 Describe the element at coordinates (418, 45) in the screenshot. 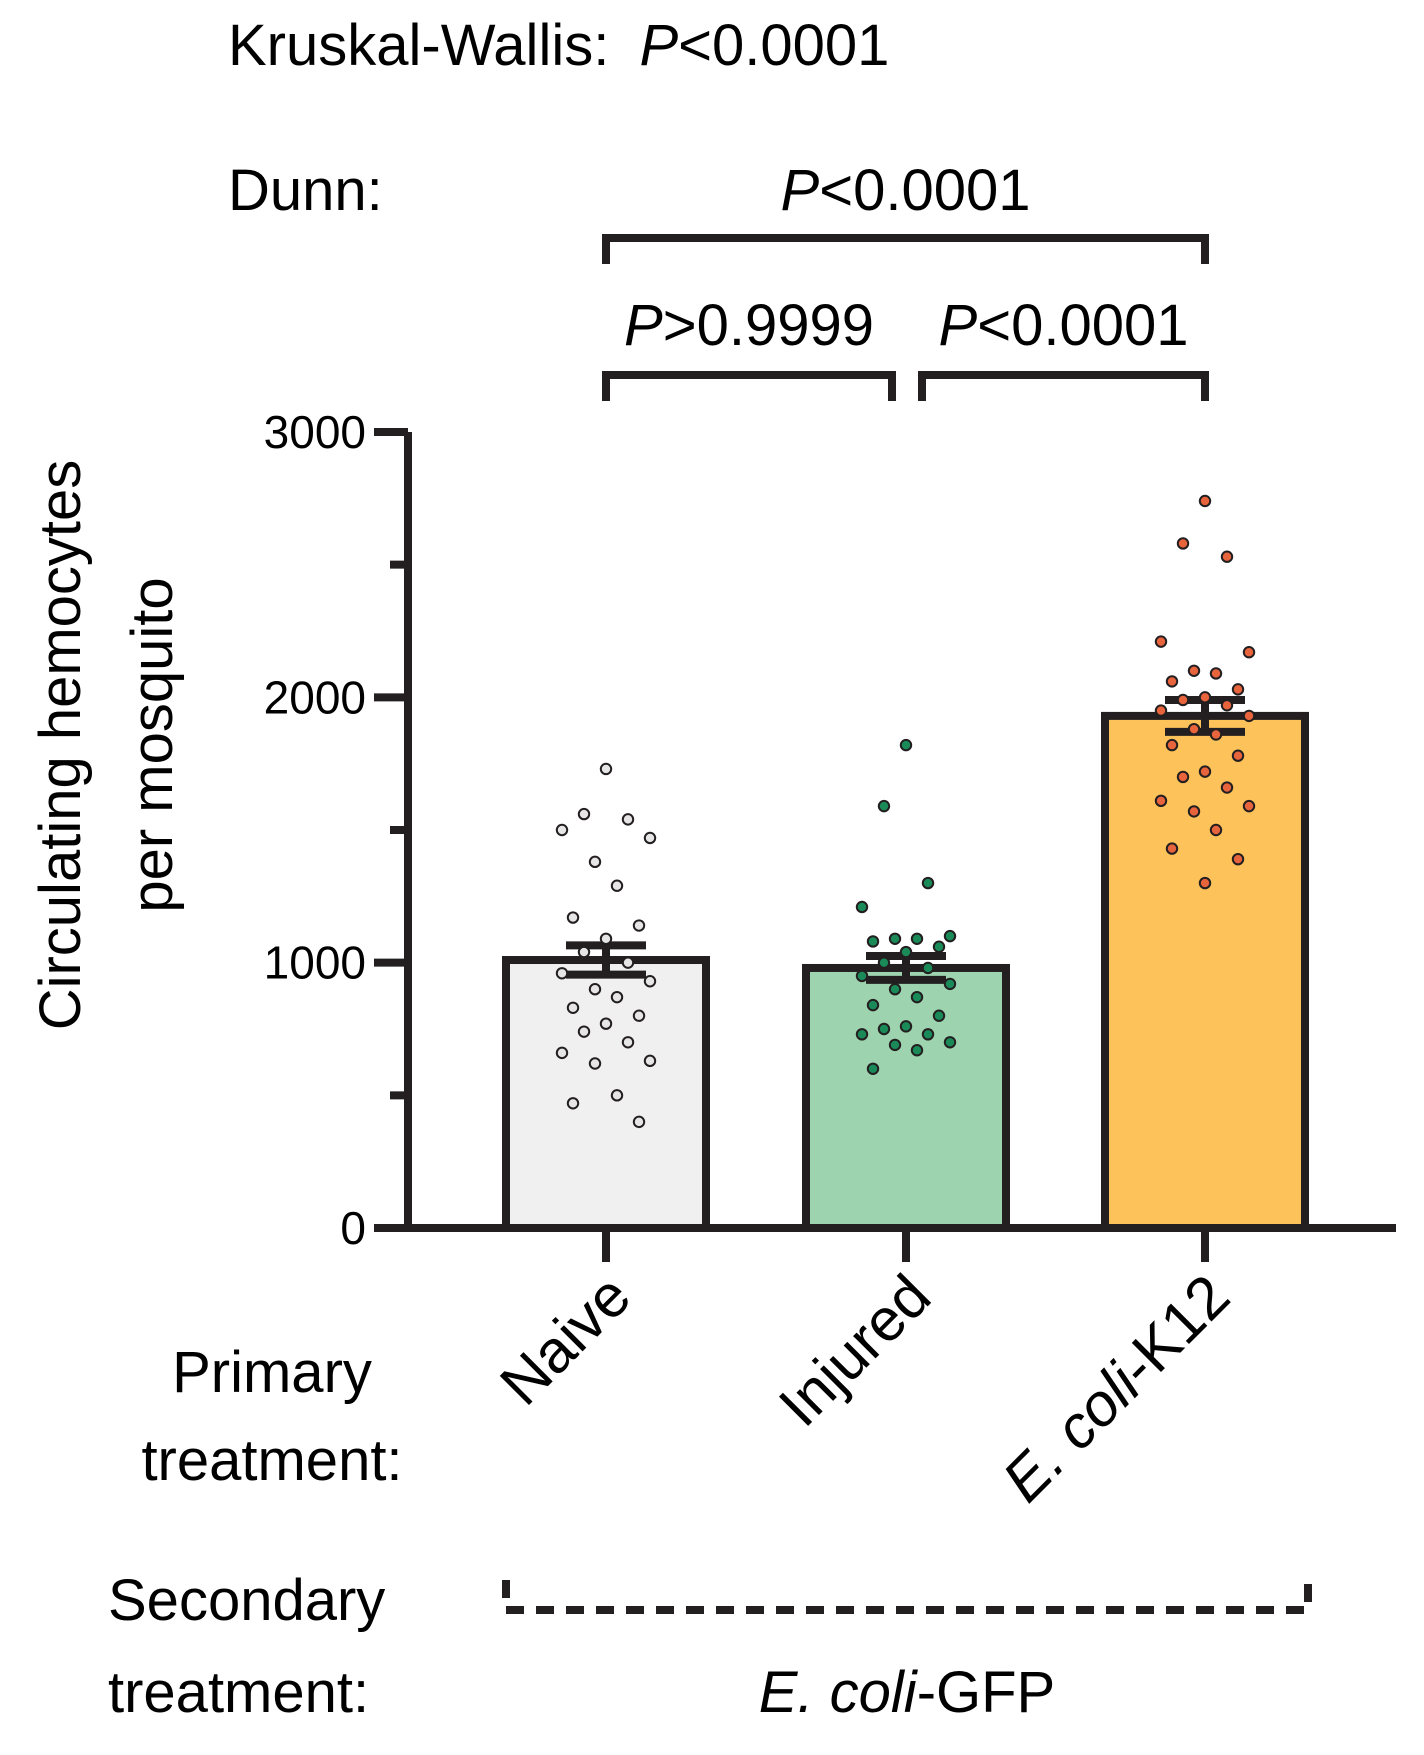

I see `kruskal-label: Kruskal-Wallis:` at that location.